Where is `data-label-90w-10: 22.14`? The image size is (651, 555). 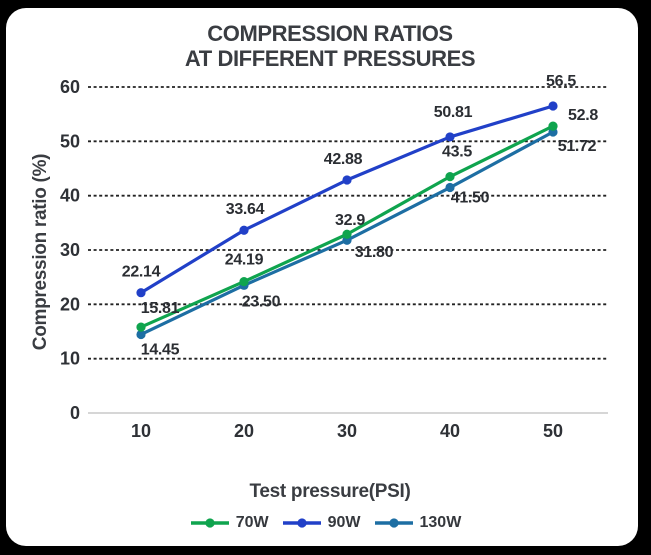
data-label-90w-10: 22.14 is located at coordinates (141, 272).